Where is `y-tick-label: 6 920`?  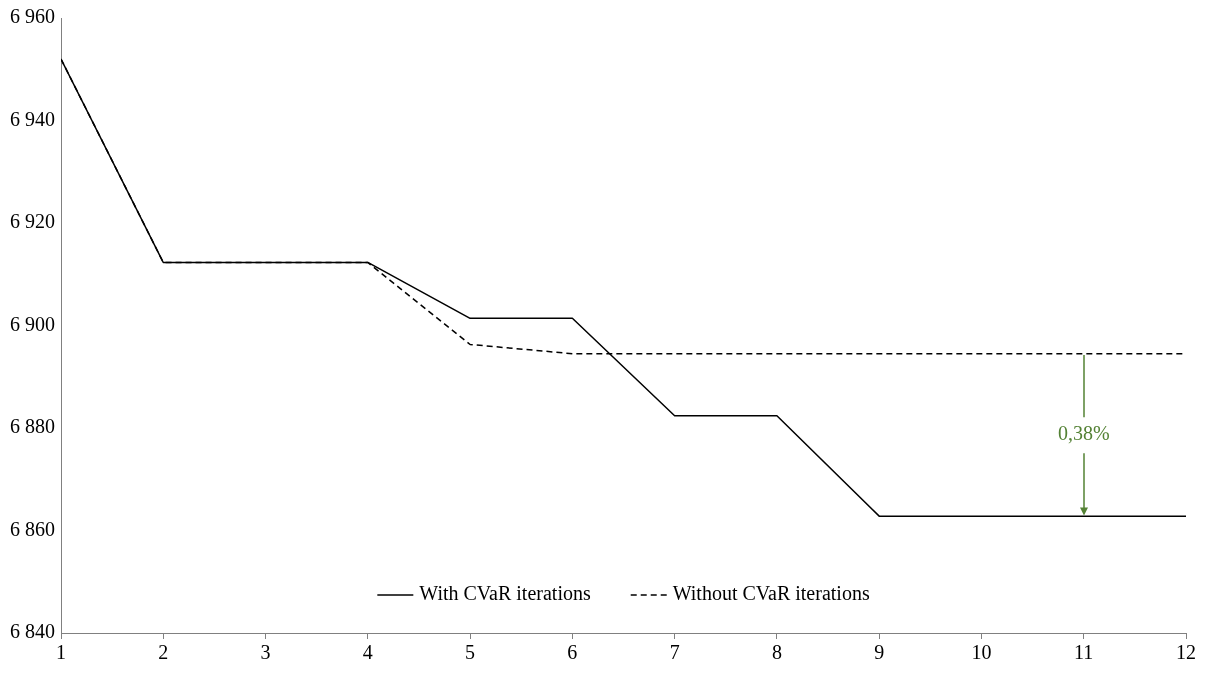 y-tick-label: 6 920 is located at coordinates (32, 221).